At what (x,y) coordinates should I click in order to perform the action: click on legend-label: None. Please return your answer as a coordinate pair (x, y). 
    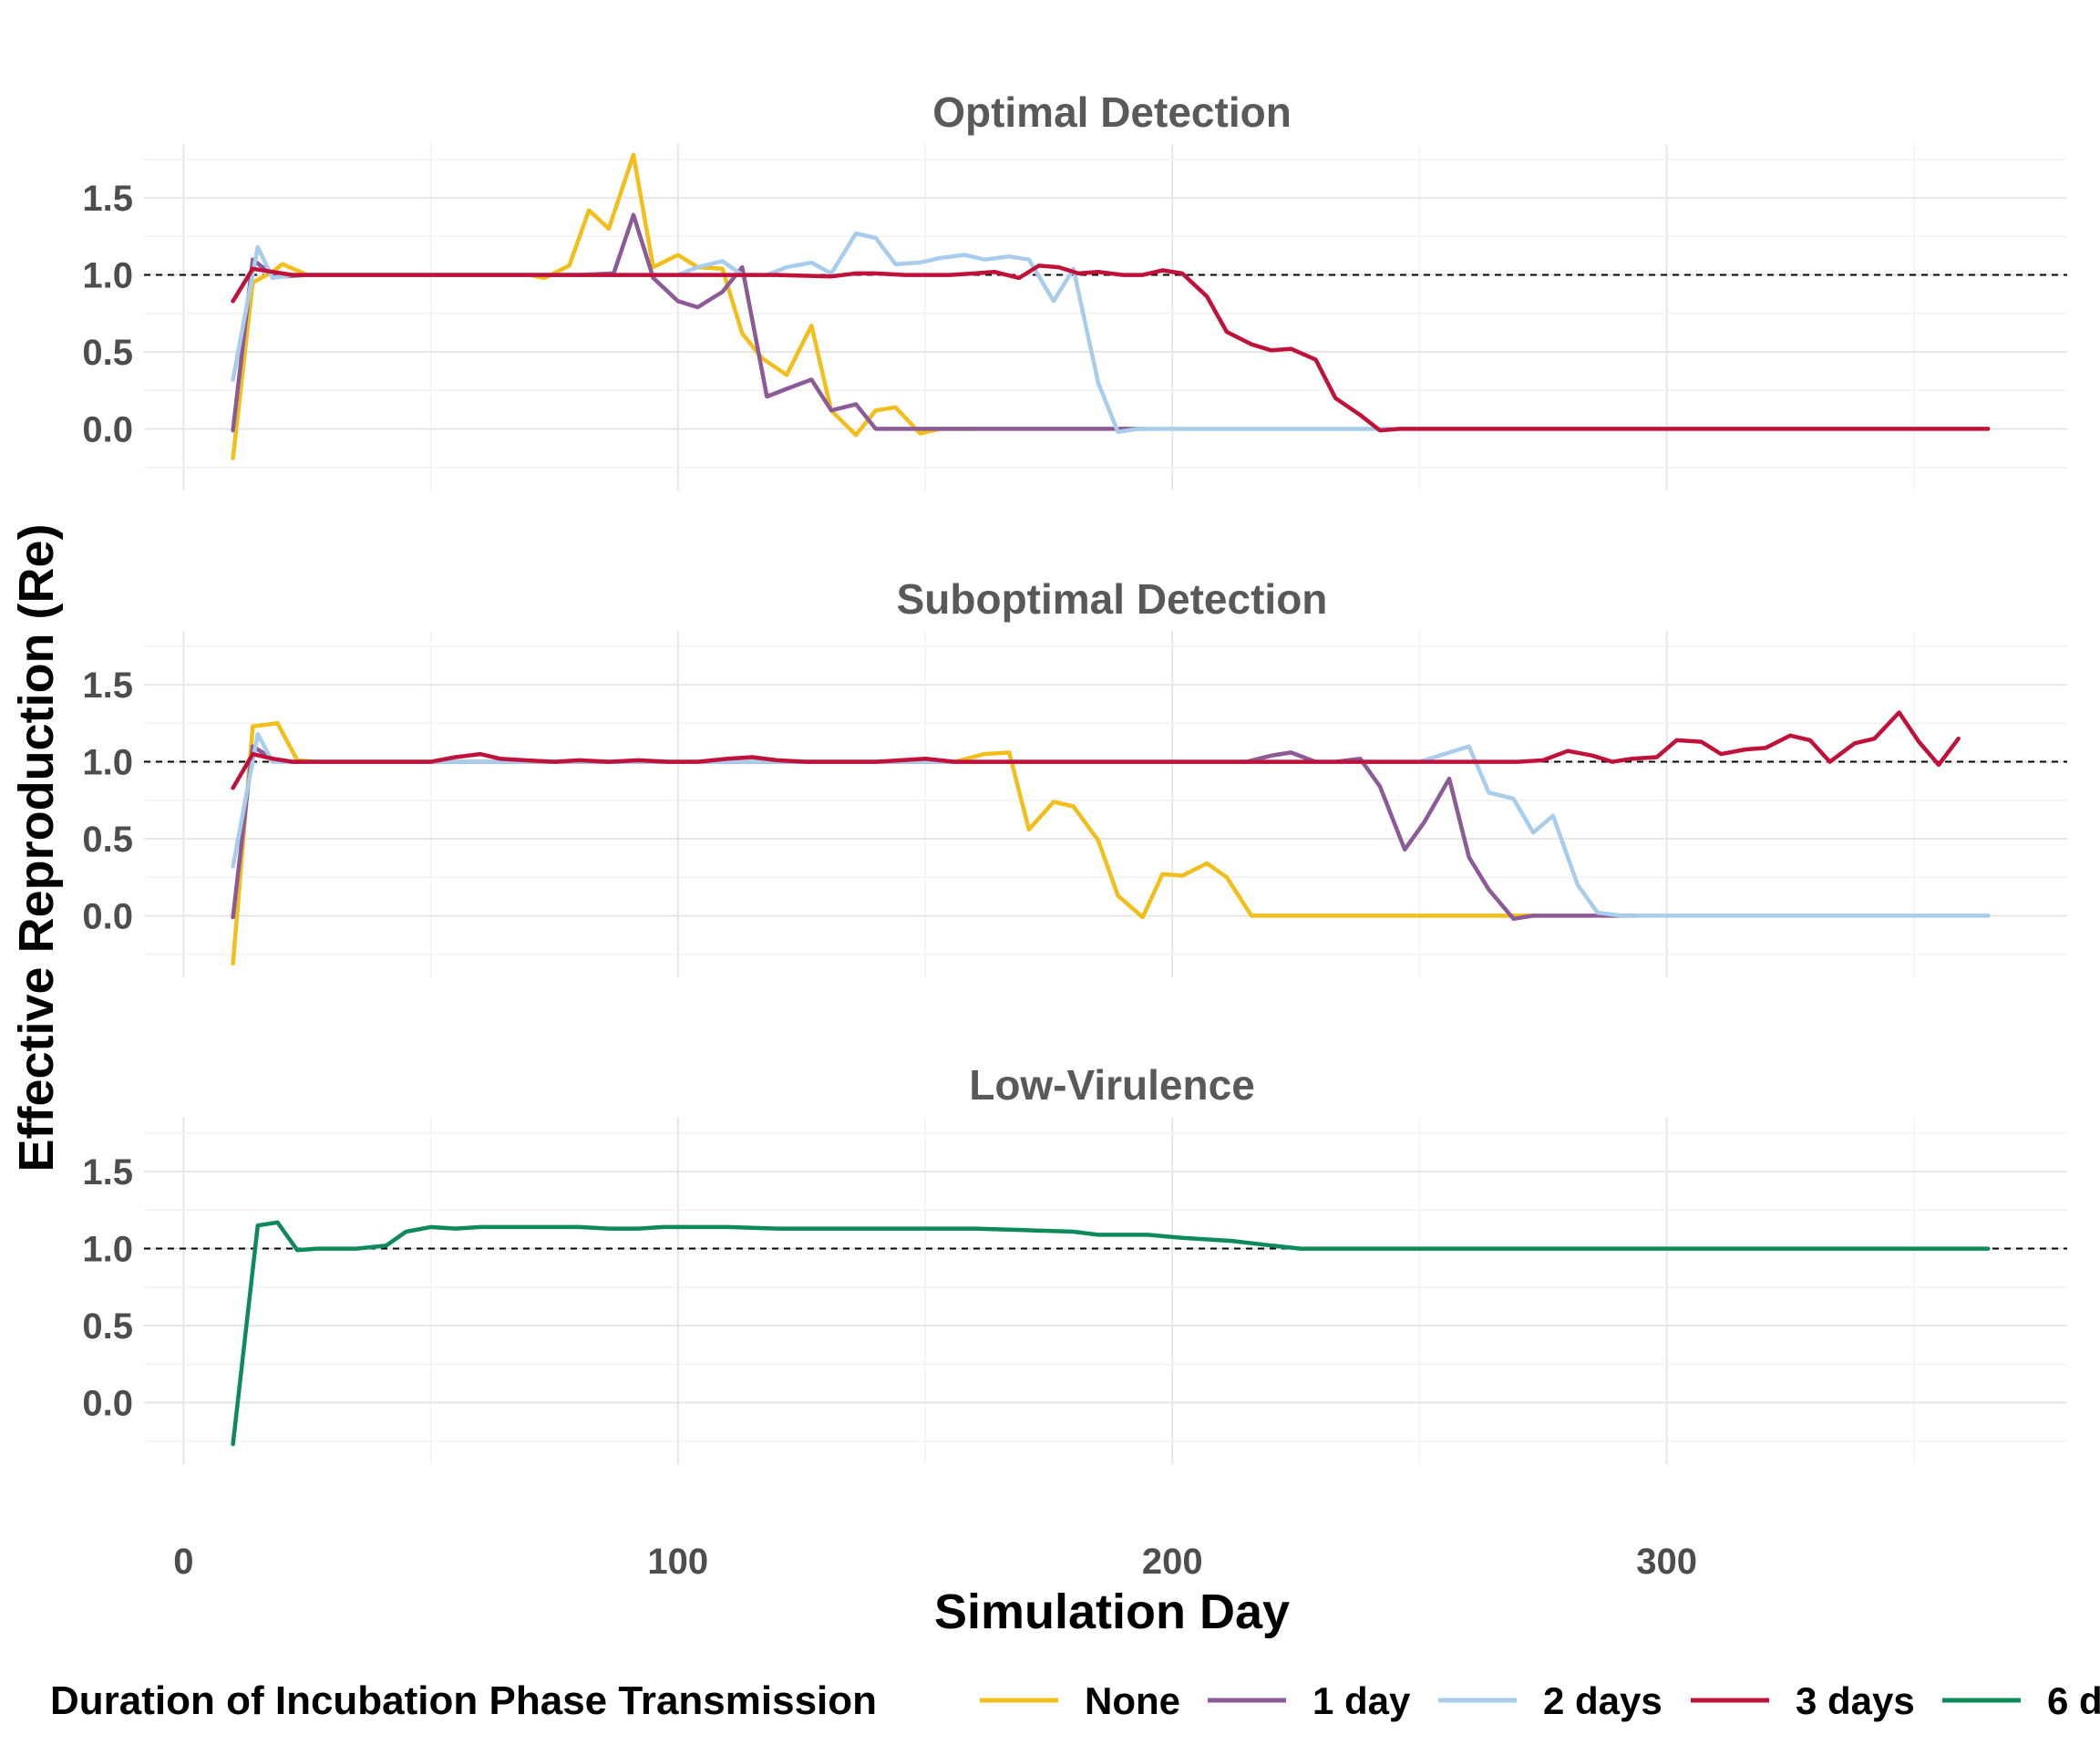
    Looking at the image, I should click on (1132, 1700).